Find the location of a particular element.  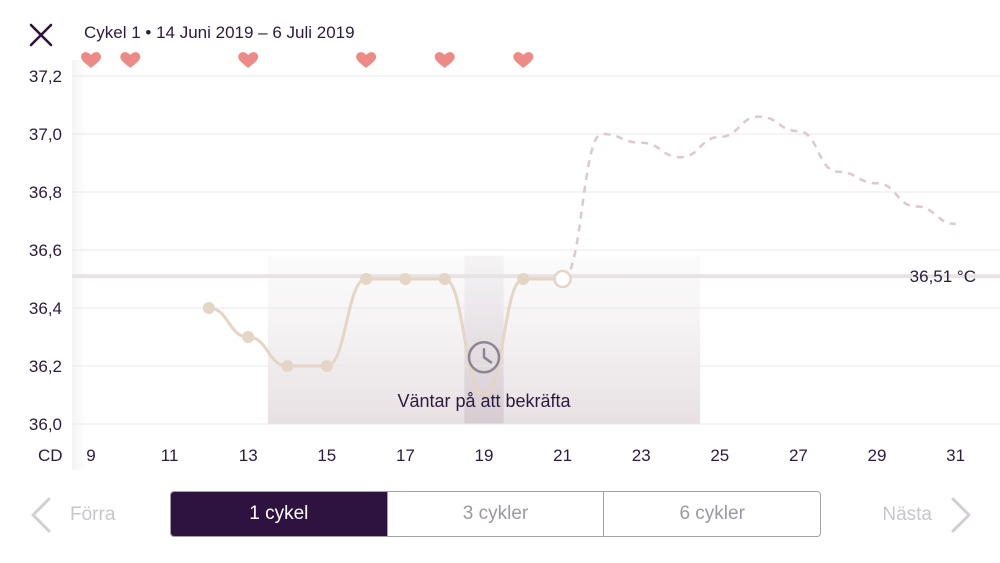

clock-hands is located at coordinates (487, 356).